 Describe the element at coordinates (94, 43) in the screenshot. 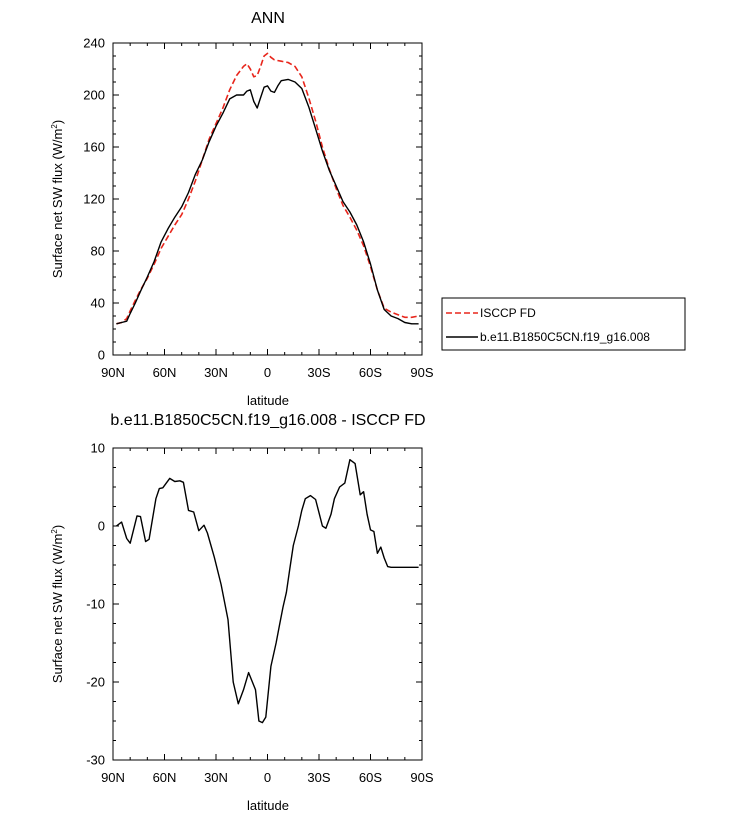

I see `top-y-tick-label: 240` at that location.